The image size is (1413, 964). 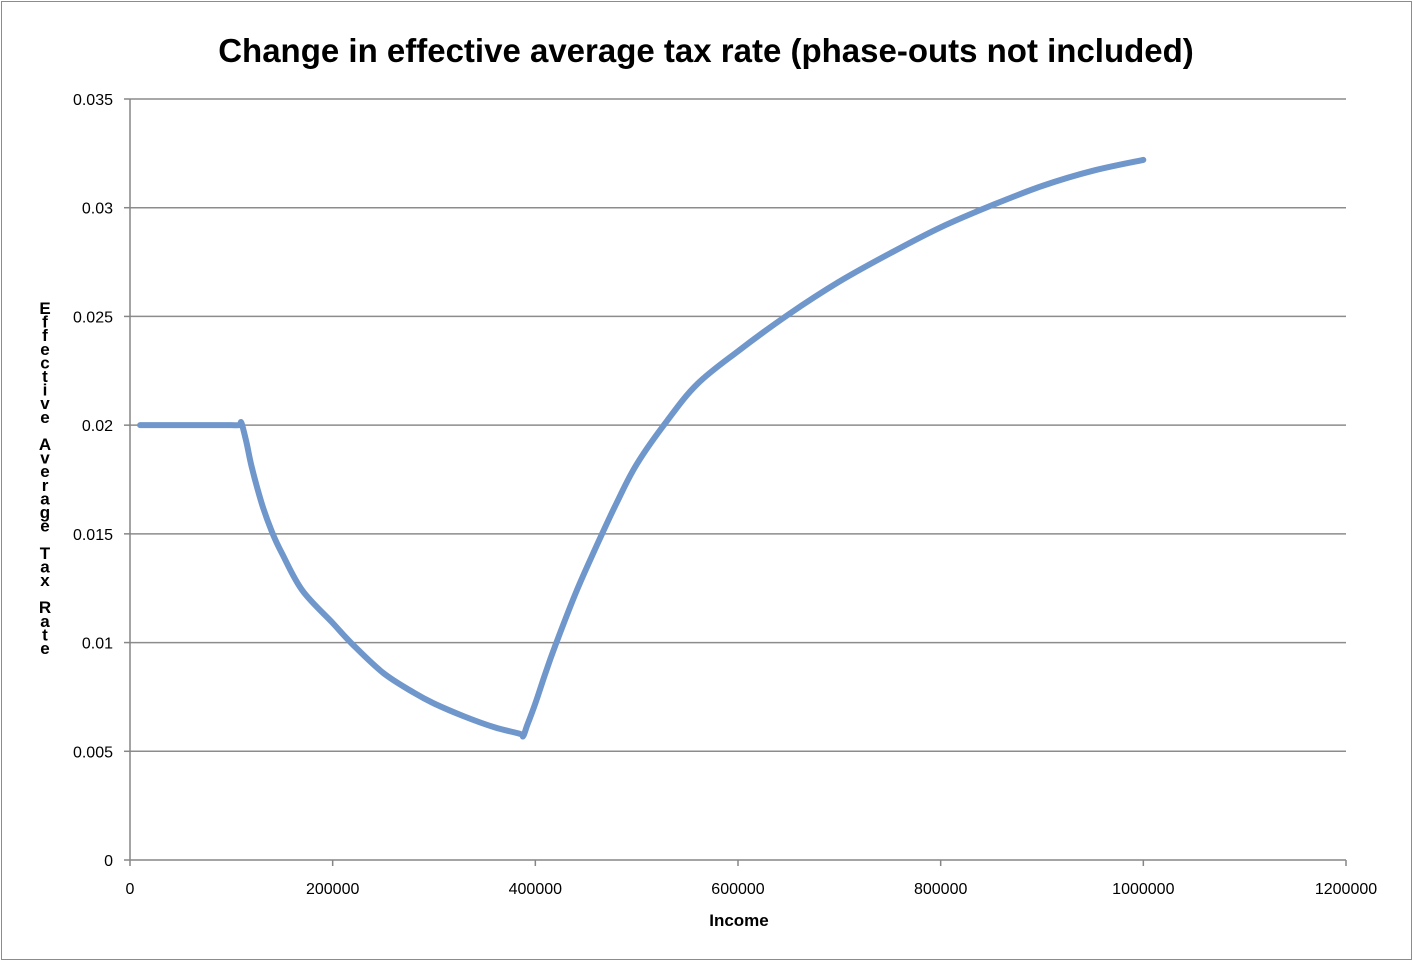 What do you see at coordinates (737, 889) in the screenshot?
I see `x-tick-label: 600000` at bounding box center [737, 889].